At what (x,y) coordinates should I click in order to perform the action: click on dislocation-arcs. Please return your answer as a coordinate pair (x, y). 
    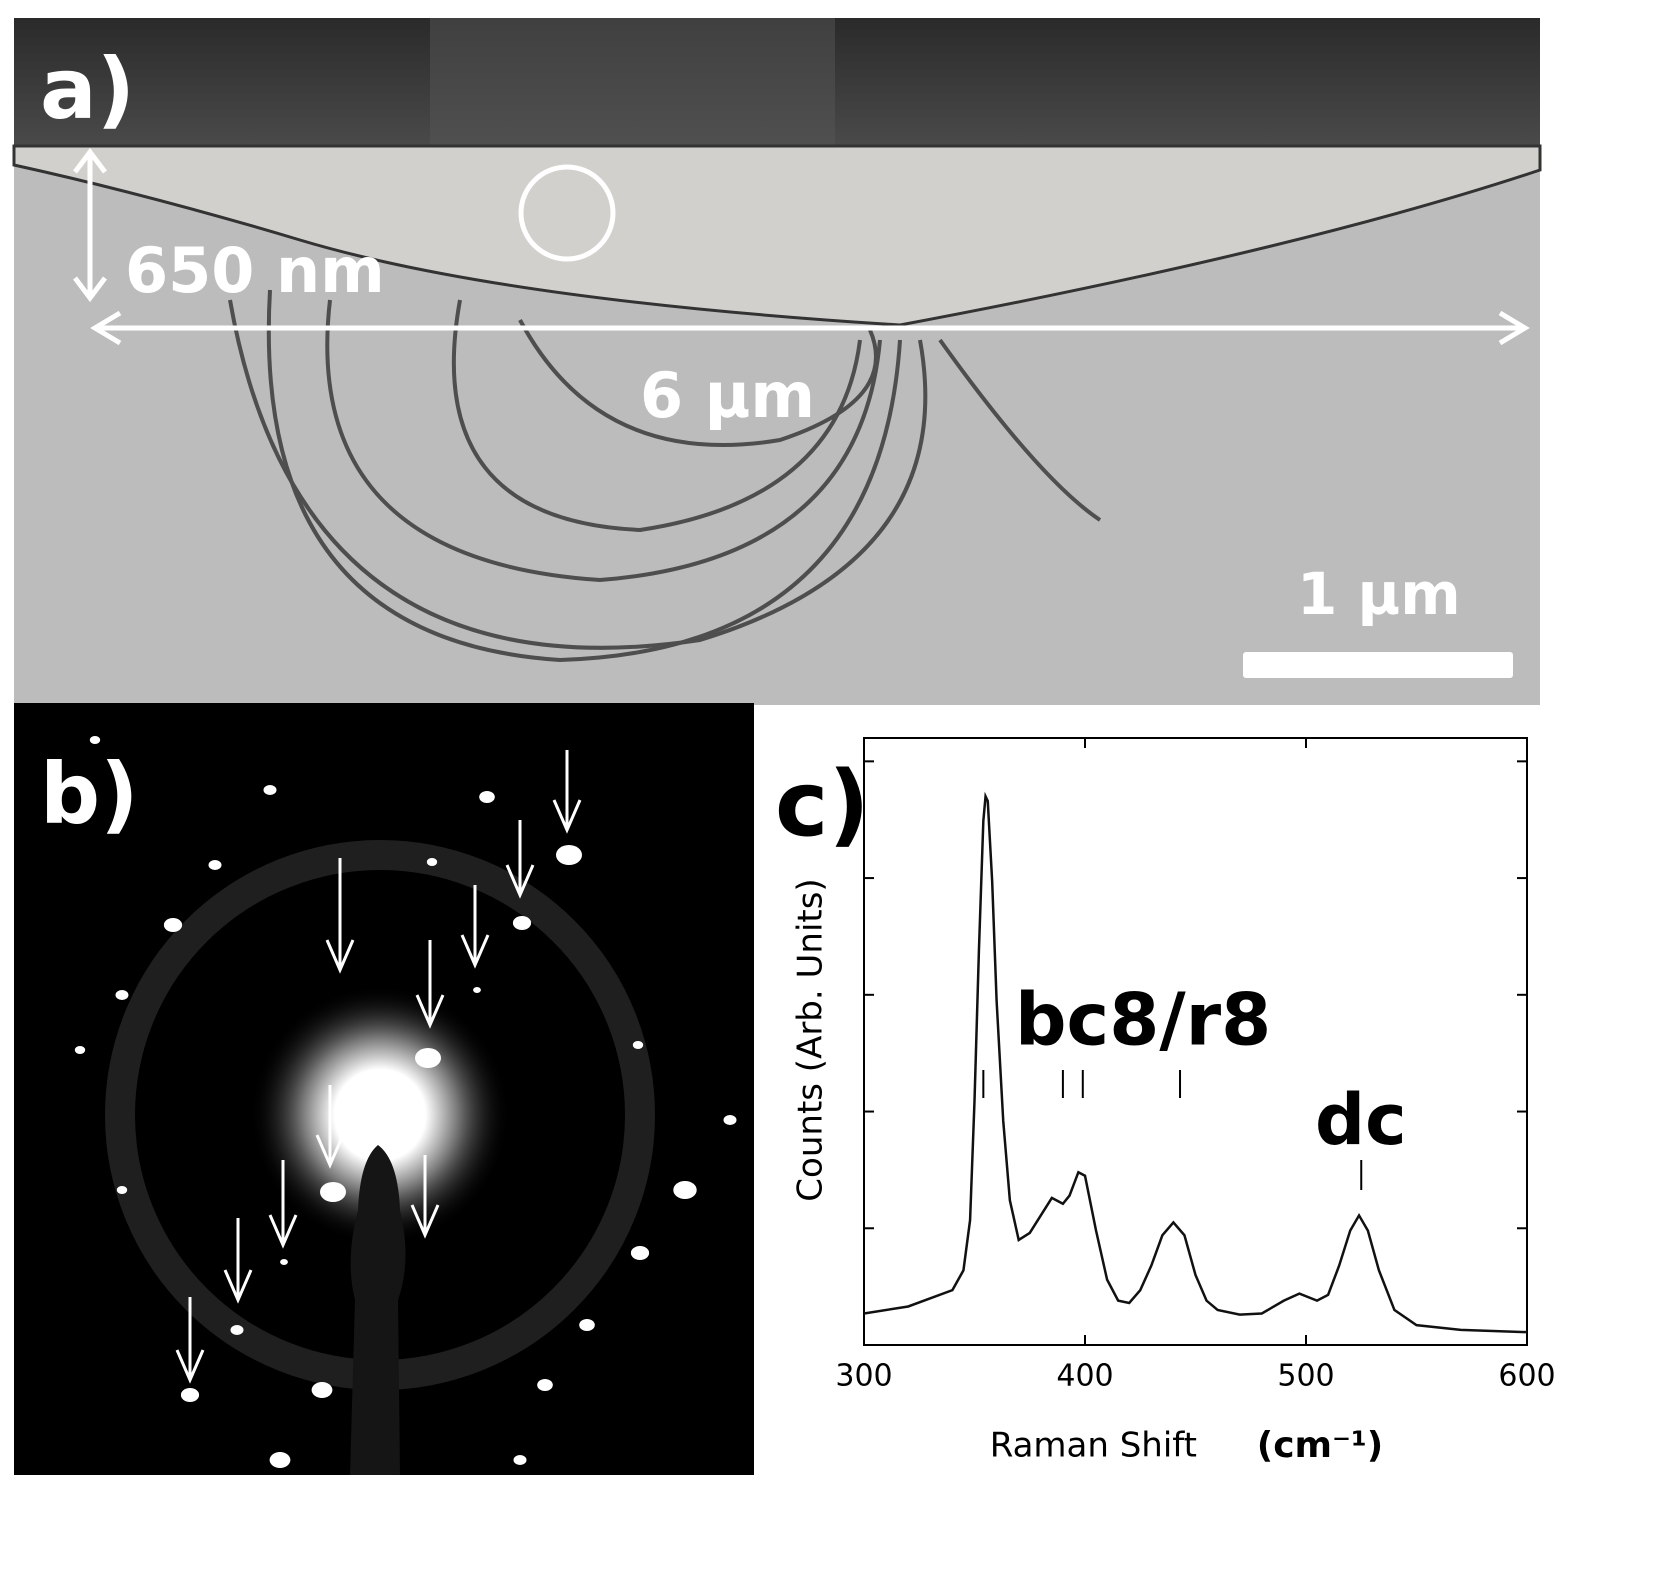
    Looking at the image, I should click on (665, 476).